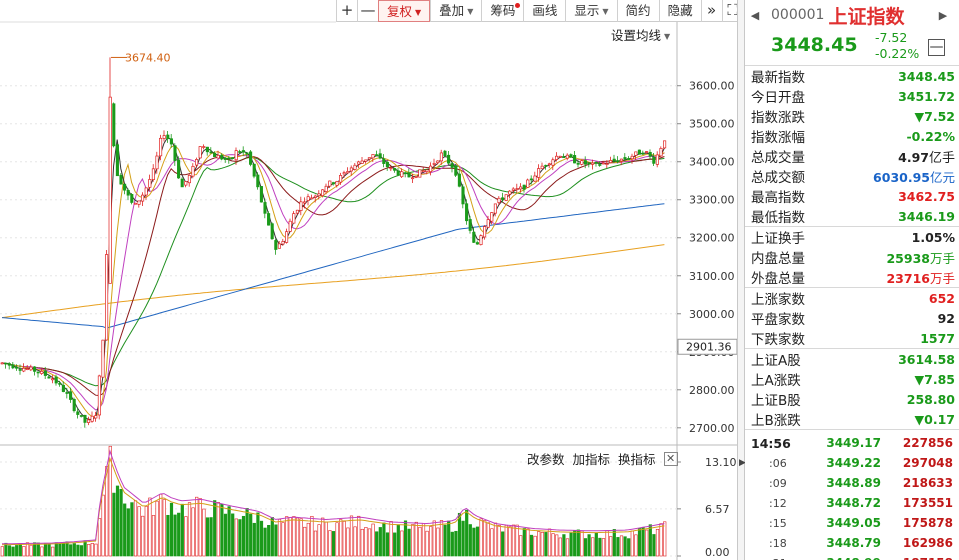  I want to click on stat-label: 上证B股, so click(776, 401).